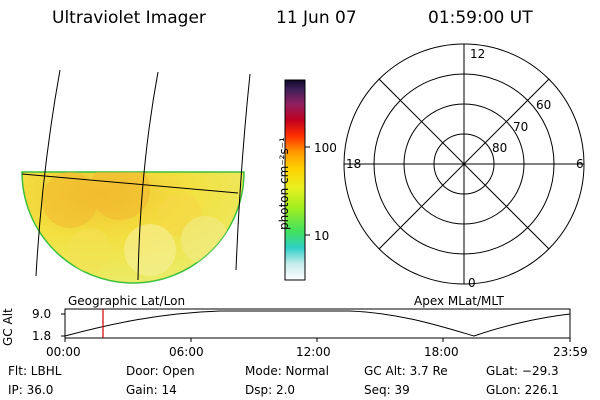 The image size is (600, 400). I want to click on geographic-label: Geographic Lat/Lon, so click(127, 301).